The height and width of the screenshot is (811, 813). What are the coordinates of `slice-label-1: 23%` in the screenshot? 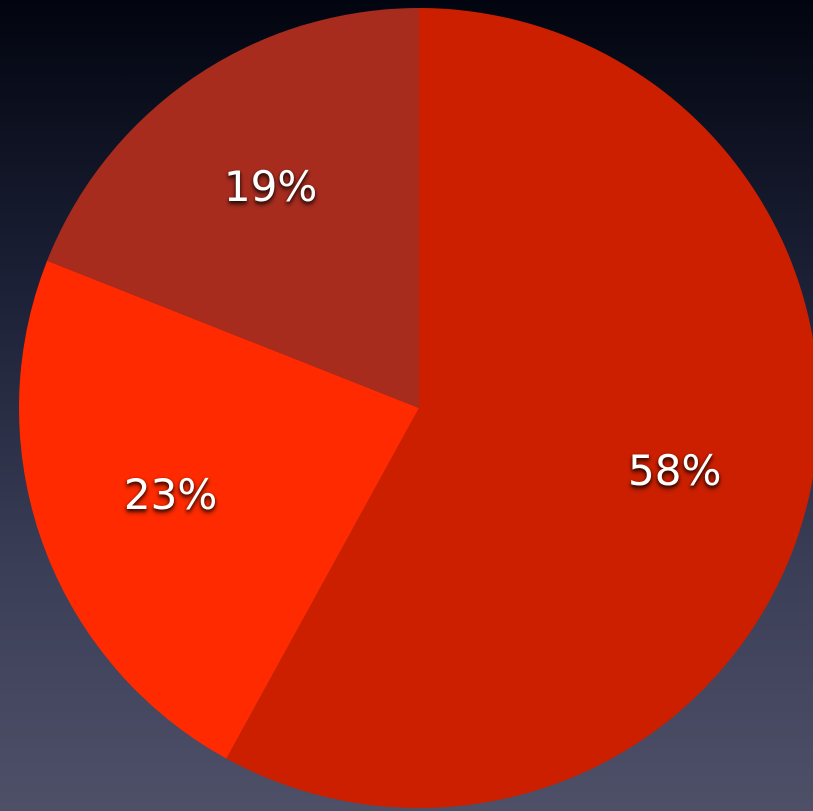 It's located at (170, 494).